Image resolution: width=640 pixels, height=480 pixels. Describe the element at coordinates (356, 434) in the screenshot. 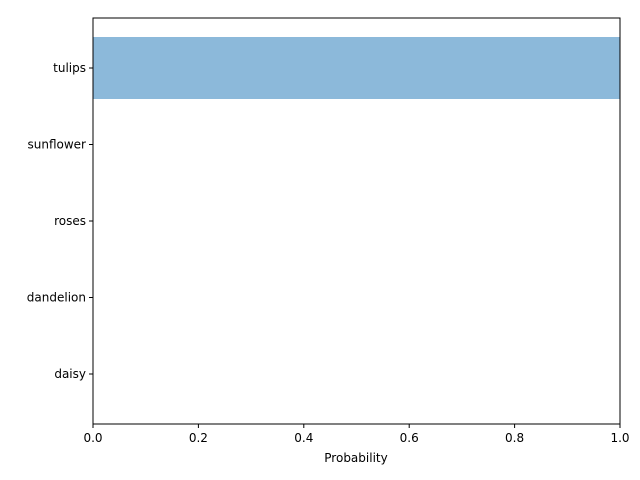

I see `x-axis: 0.0 0.2 0.4 0.6 0.8 1.0` at that location.